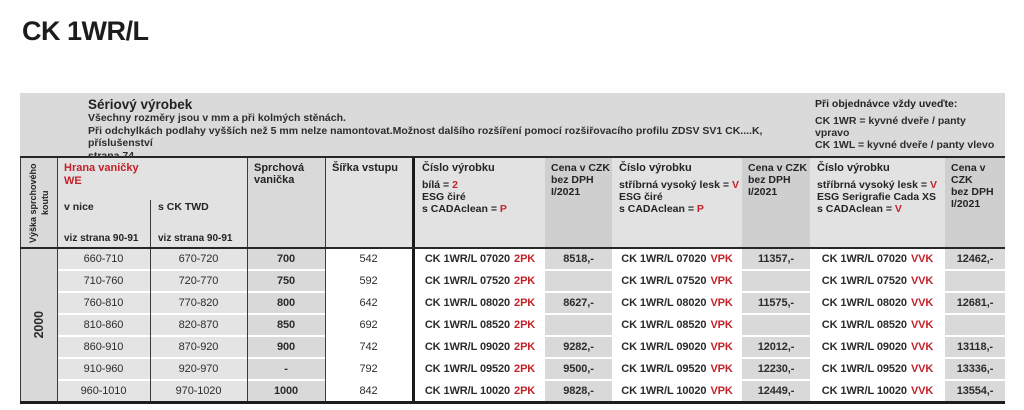 This screenshot has height=410, width=1024. What do you see at coordinates (103, 369) in the screenshot?
I see `cell-hrana-v-nice: 910-960` at bounding box center [103, 369].